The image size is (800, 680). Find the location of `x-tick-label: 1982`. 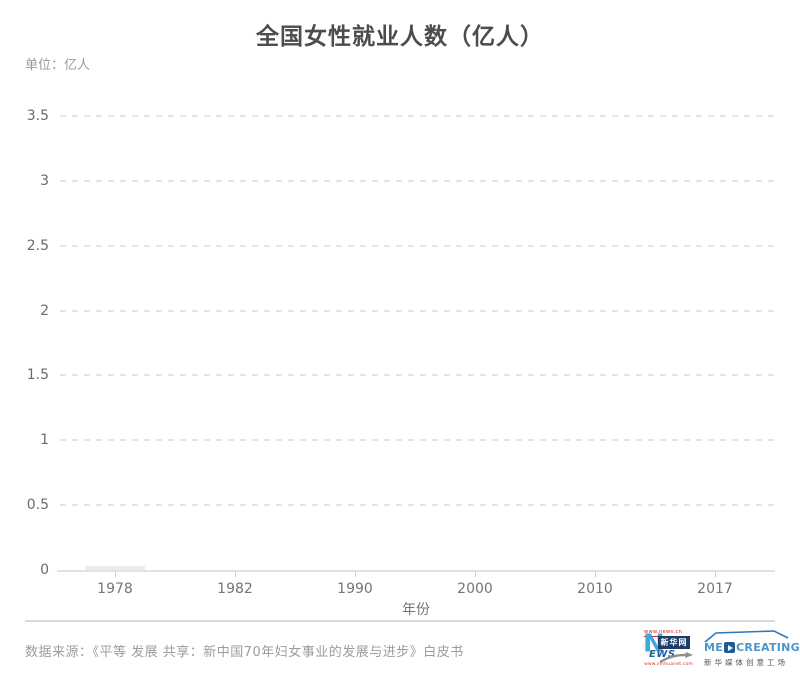

x-tick-label: 1982 is located at coordinates (235, 589).